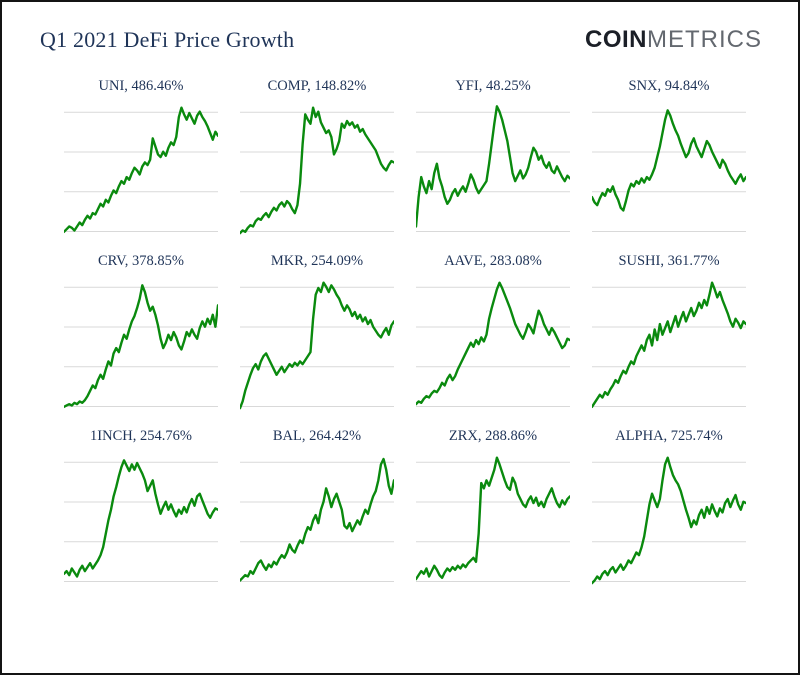 The image size is (800, 675). I want to click on chart-panel-title: SUSHI, 361.77%, so click(669, 261).